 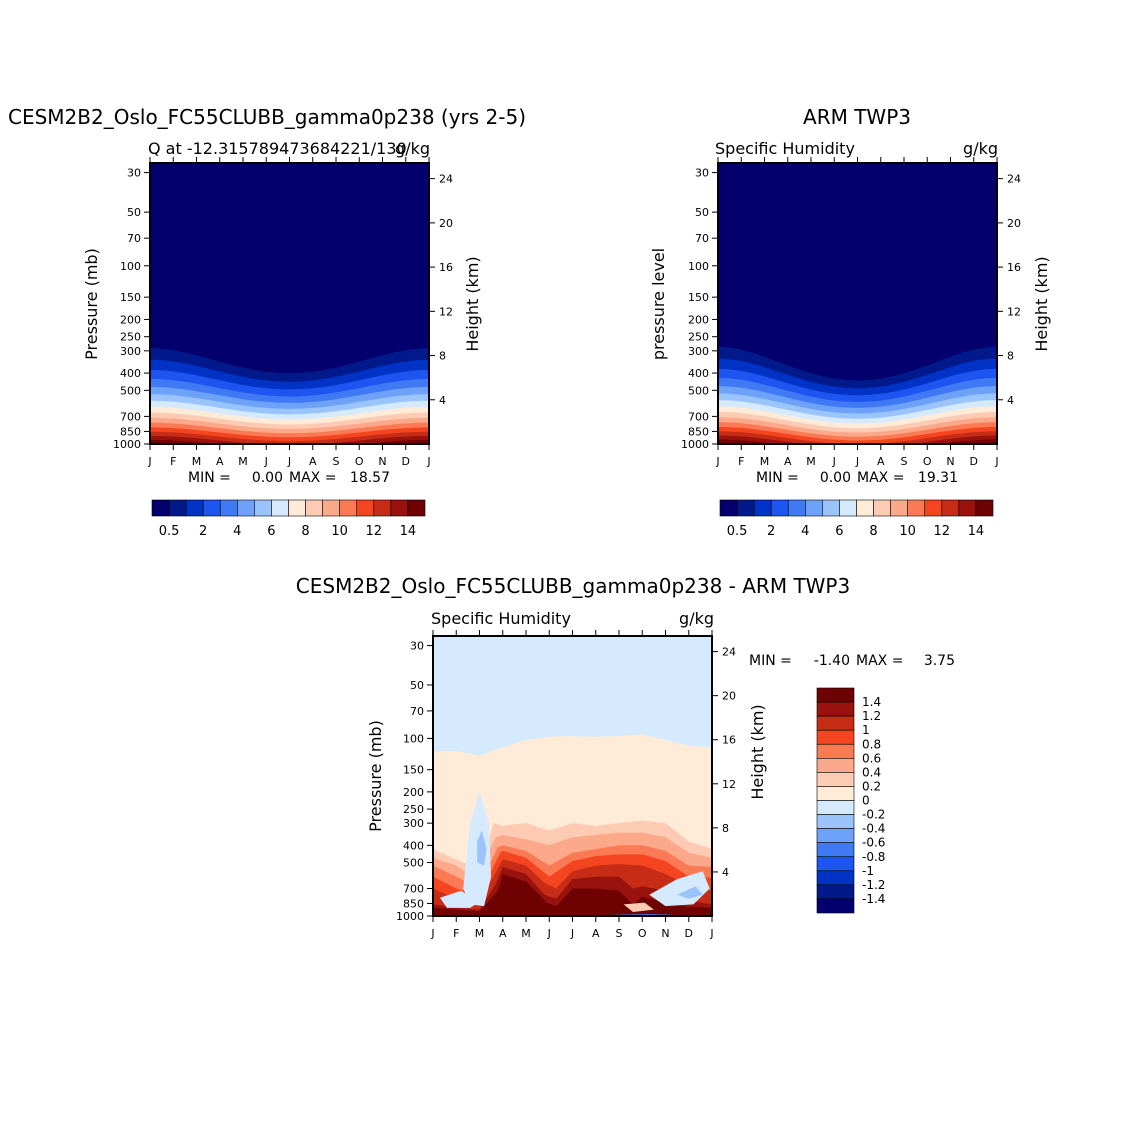 What do you see at coordinates (868, 871) in the screenshot?
I see `colorbar-label: -1` at bounding box center [868, 871].